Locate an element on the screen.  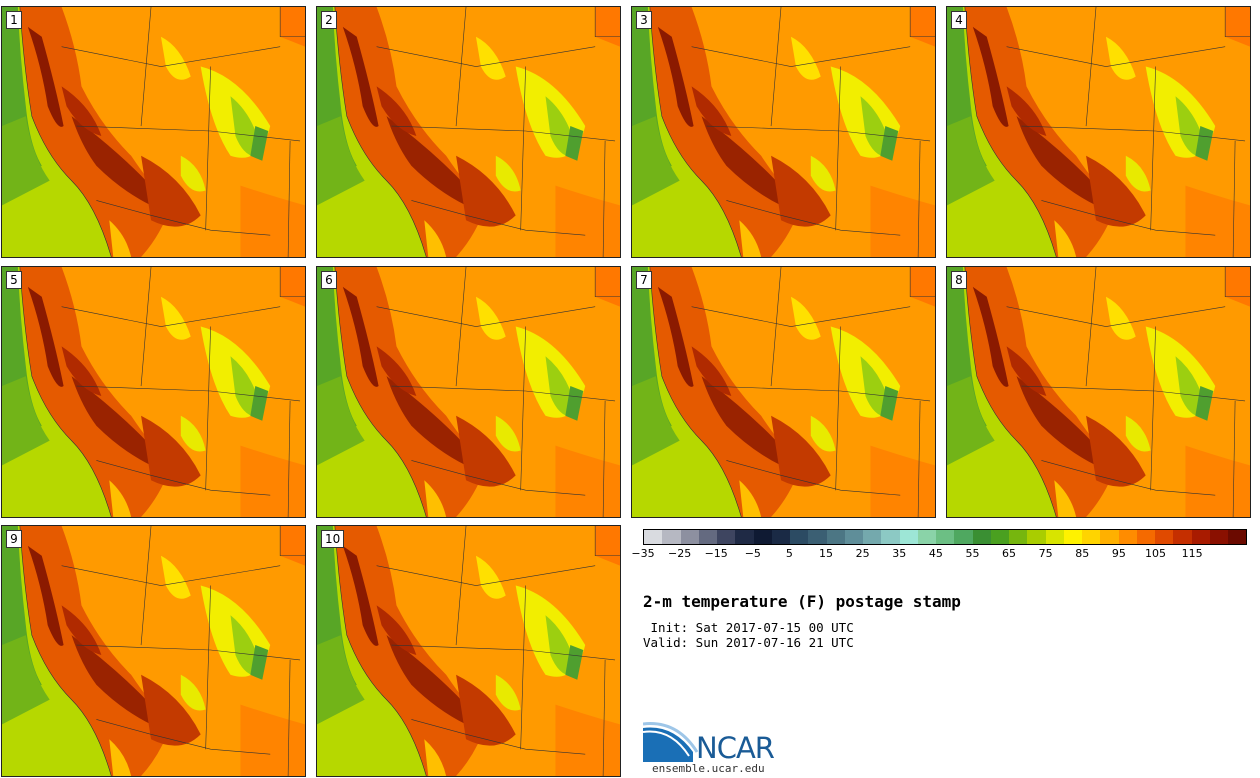
member-number-label: 7 is located at coordinates (644, 280).